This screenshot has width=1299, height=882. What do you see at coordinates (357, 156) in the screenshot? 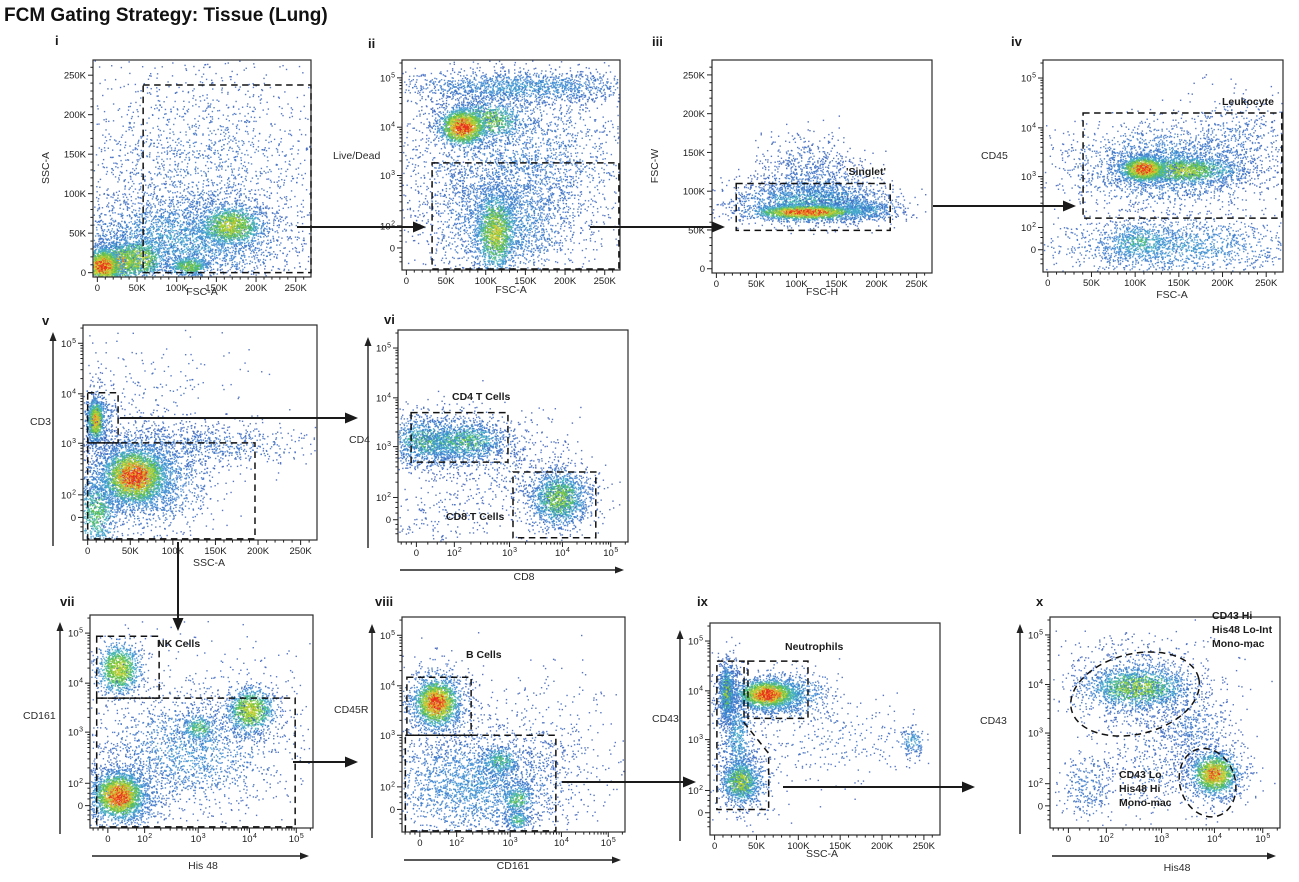
I see `y-axis-label-ii: Live/Dead` at bounding box center [357, 156].